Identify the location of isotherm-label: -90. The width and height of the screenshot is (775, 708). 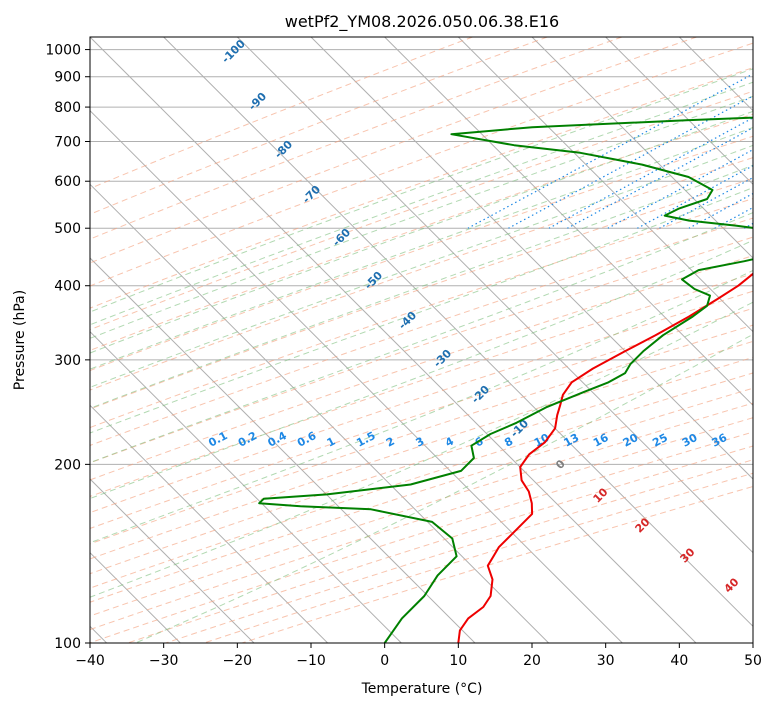
(257, 101).